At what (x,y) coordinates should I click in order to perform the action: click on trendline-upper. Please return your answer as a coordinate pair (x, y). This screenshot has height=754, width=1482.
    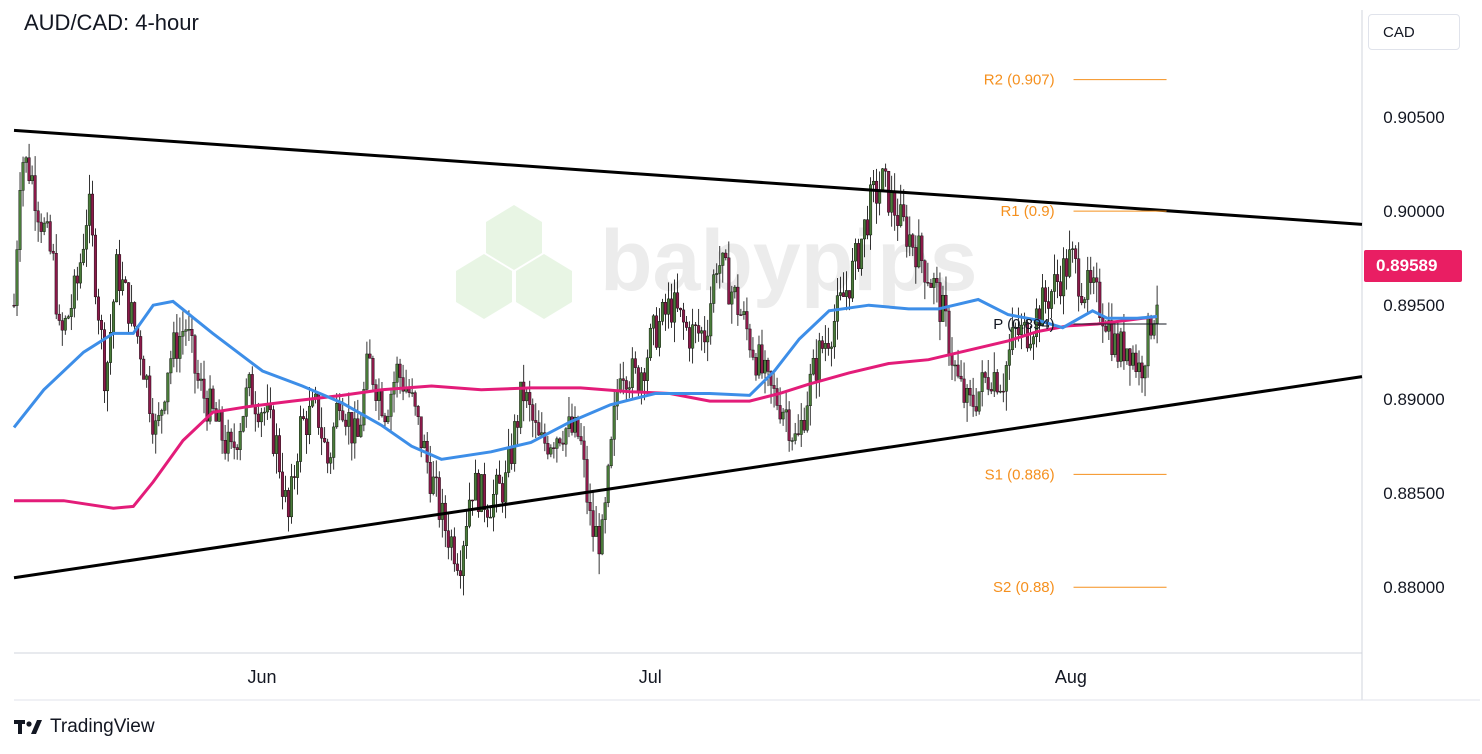
    Looking at the image, I should click on (688, 177).